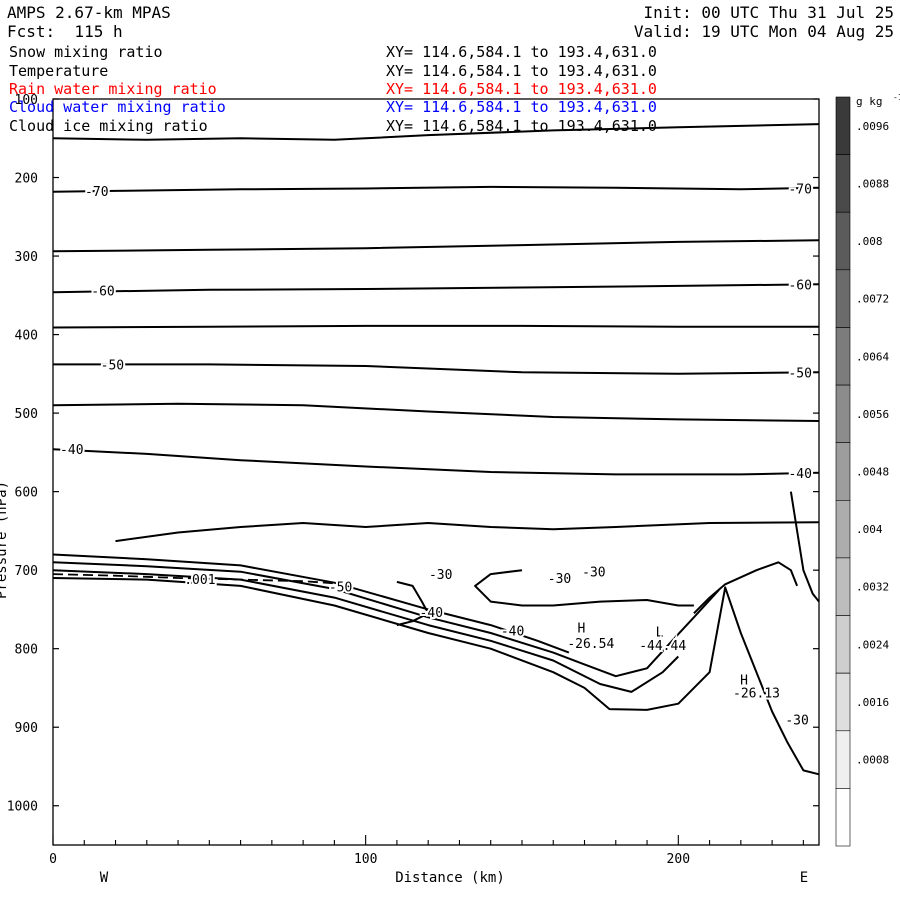 Image resolution: width=900 pixels, height=900 pixels. Describe the element at coordinates (22, 807) in the screenshot. I see `y-tick-label: 1000` at that location.